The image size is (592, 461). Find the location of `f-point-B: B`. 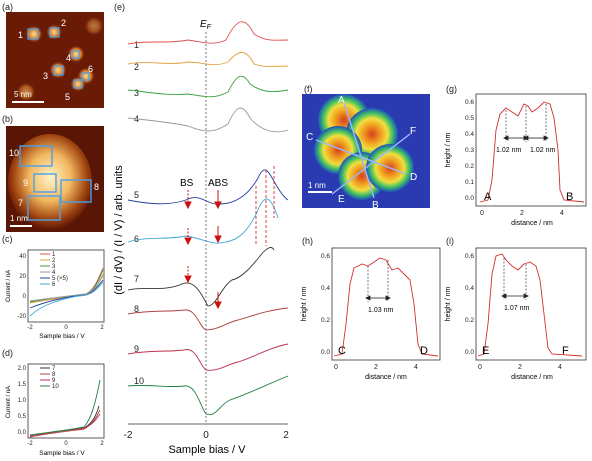

f-point-B: B is located at coordinates (375, 204).